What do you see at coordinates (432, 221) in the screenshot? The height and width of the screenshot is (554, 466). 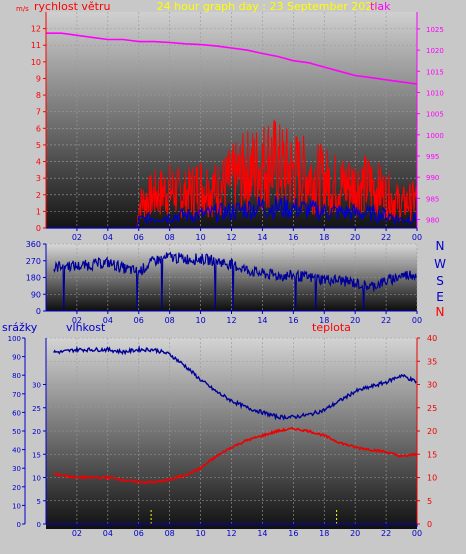 I see `pressure-ylabel: 980` at bounding box center [432, 221].